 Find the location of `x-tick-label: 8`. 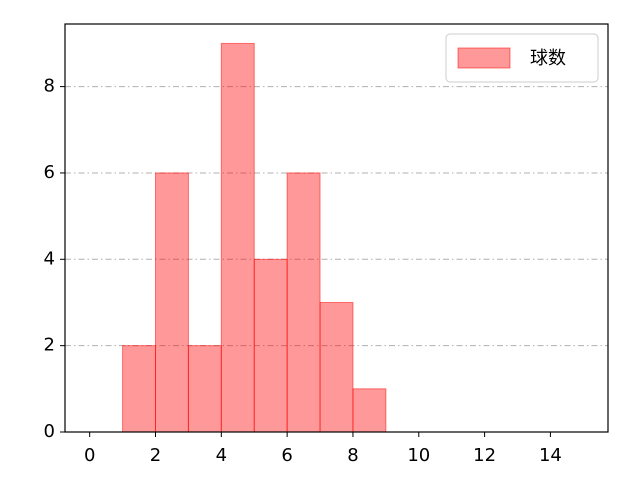

x-tick-label: 8 is located at coordinates (352, 455).